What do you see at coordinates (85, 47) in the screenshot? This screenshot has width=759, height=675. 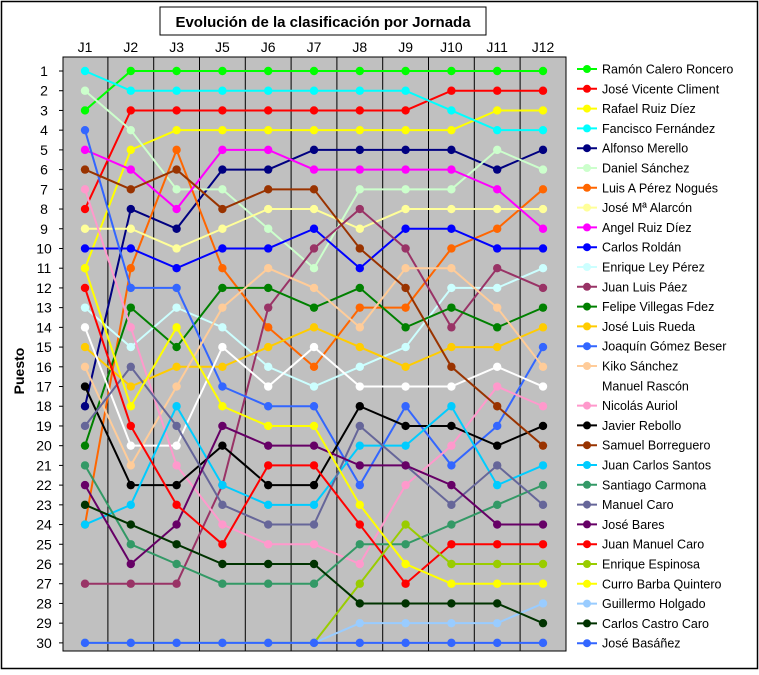 I see `x-tick-label: J1` at bounding box center [85, 47].